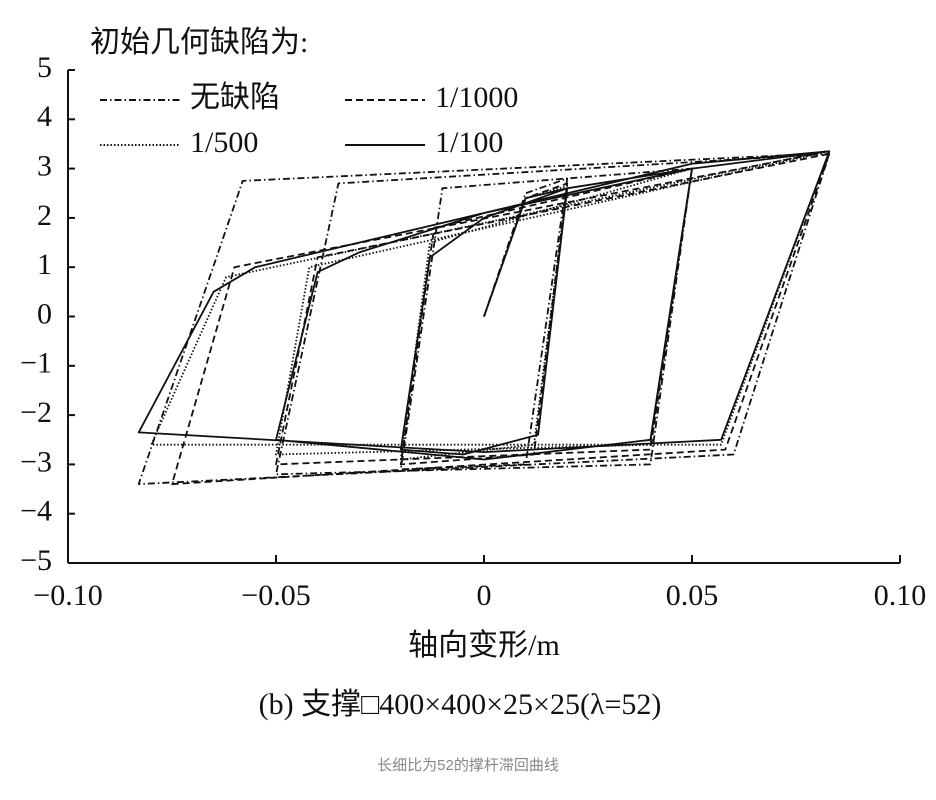  I want to click on x-tick-label: 0, so click(484, 595).